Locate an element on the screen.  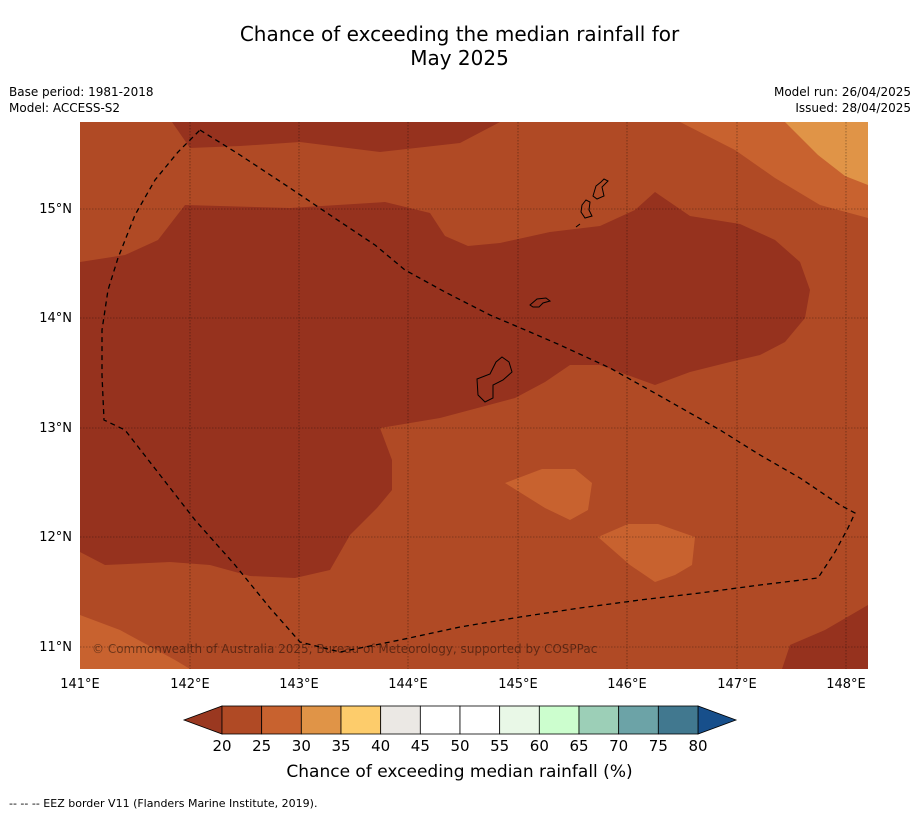
island-rota is located at coordinates (540, 302).